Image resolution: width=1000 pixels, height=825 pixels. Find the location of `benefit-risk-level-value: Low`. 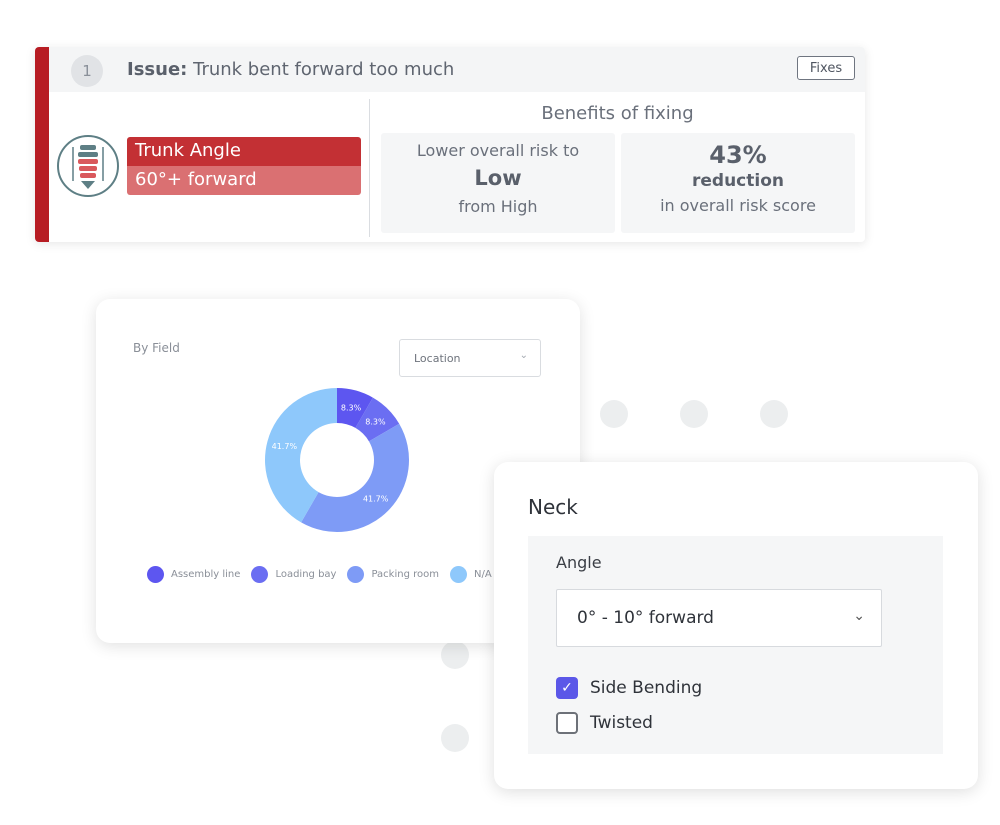

benefit-risk-level-value: Low is located at coordinates (498, 178).